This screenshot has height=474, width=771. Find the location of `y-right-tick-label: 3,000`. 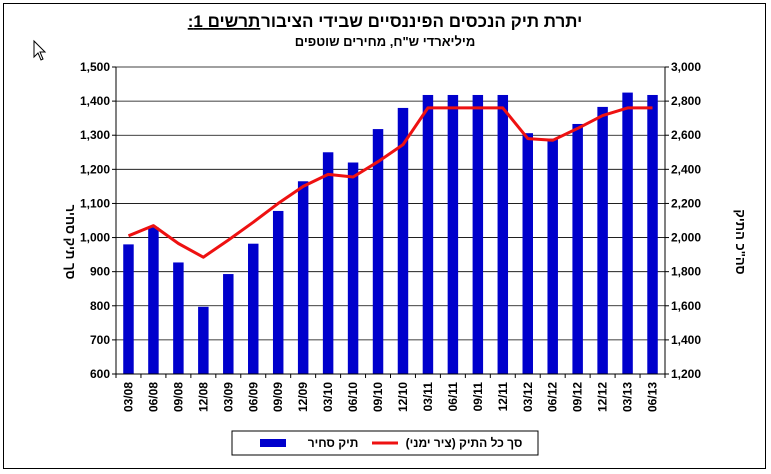

y-right-tick-label: 3,000 is located at coordinates (686, 67).